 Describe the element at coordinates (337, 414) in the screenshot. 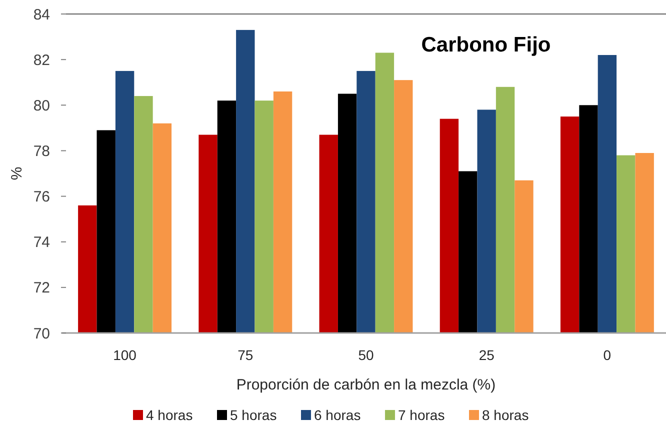

I see `legend-label: 6 horas` at that location.